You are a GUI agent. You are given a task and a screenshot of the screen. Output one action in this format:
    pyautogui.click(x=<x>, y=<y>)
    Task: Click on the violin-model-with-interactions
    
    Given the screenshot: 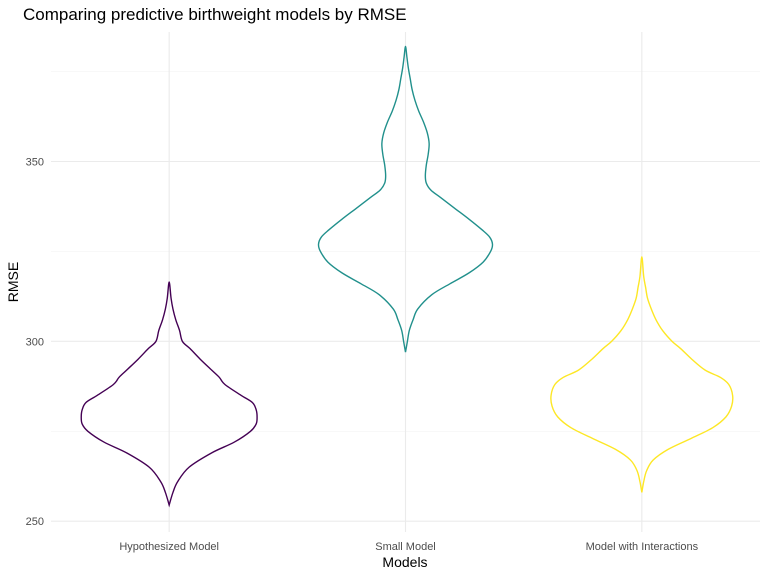 What is the action you would take?
    pyautogui.click(x=642, y=374)
    